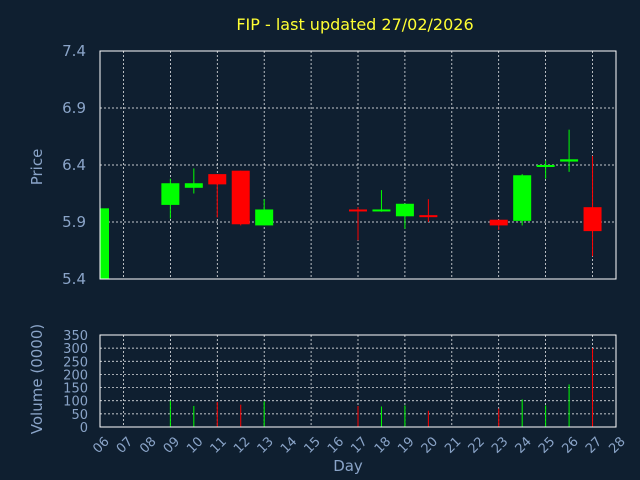 Image resolution: width=640 pixels, height=480 pixels. I want to click on chart-title: FIP - last updated 27/02/2026, so click(354, 24).